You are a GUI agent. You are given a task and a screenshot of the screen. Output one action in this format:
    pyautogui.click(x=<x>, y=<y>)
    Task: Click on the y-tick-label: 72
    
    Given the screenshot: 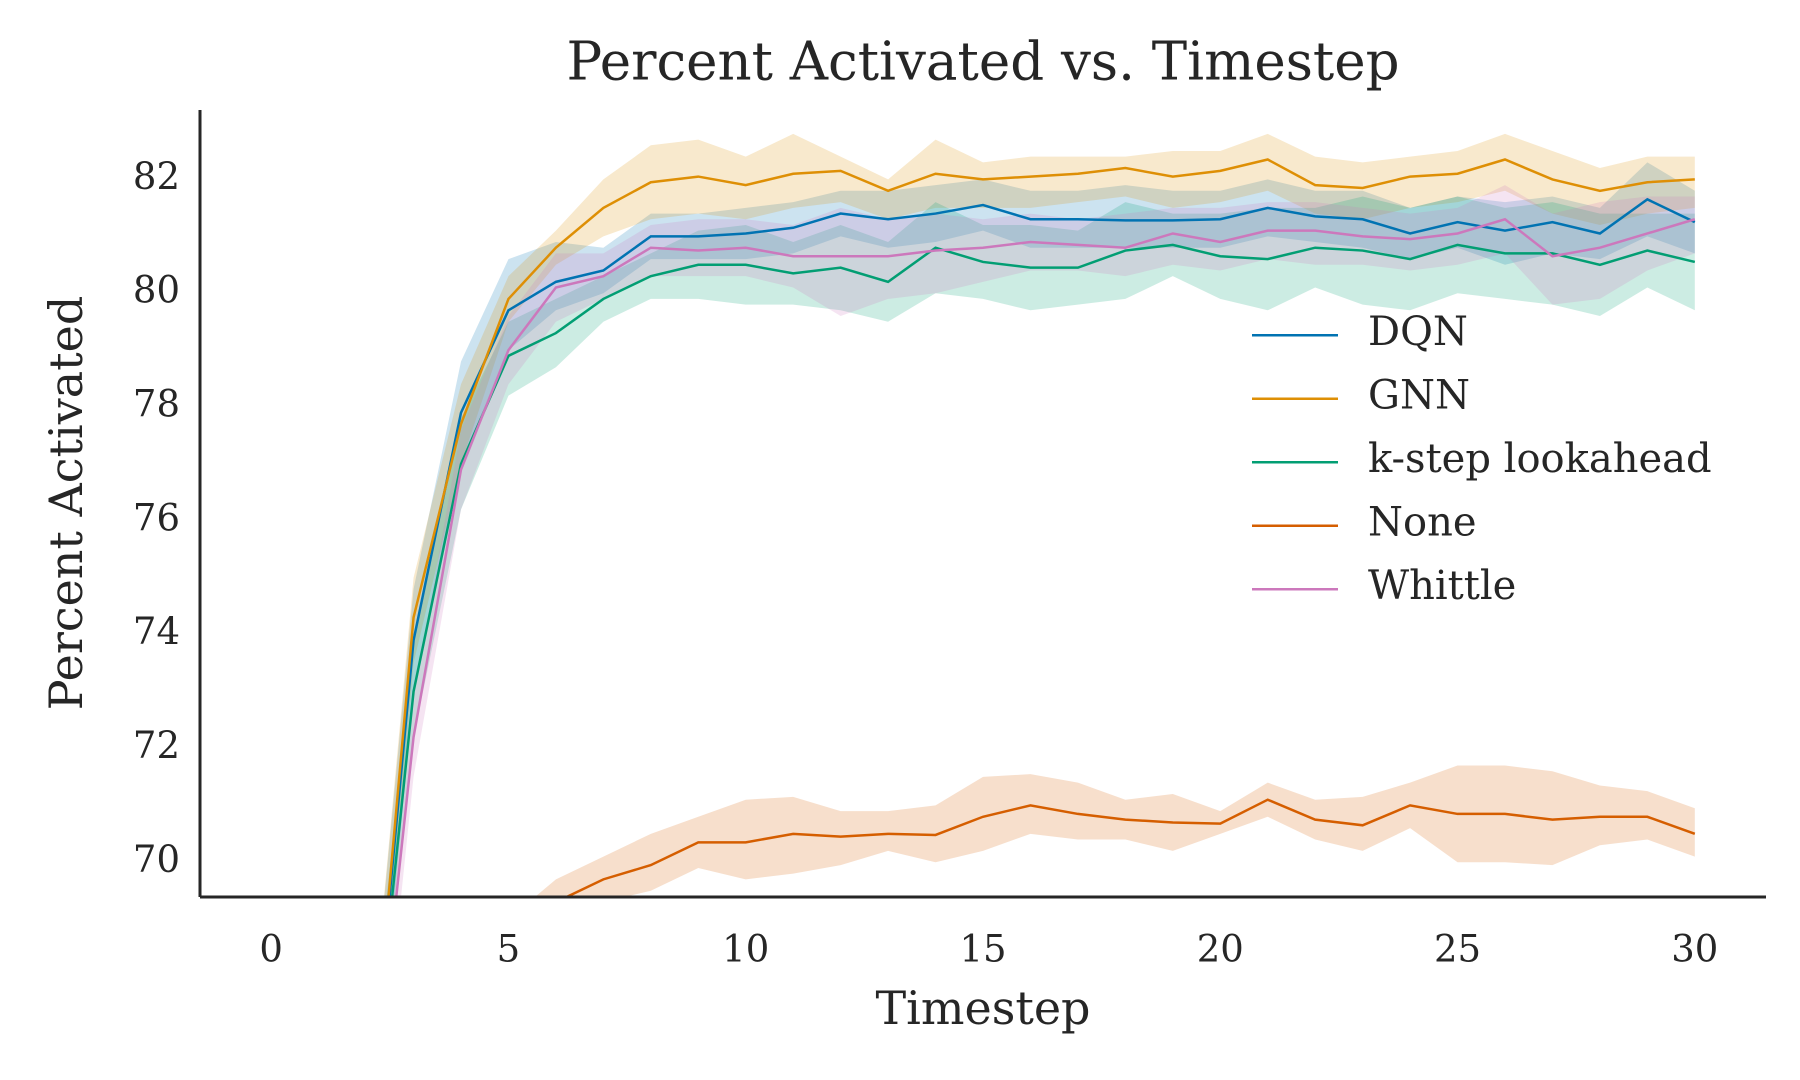 What is the action you would take?
    pyautogui.click(x=156, y=745)
    